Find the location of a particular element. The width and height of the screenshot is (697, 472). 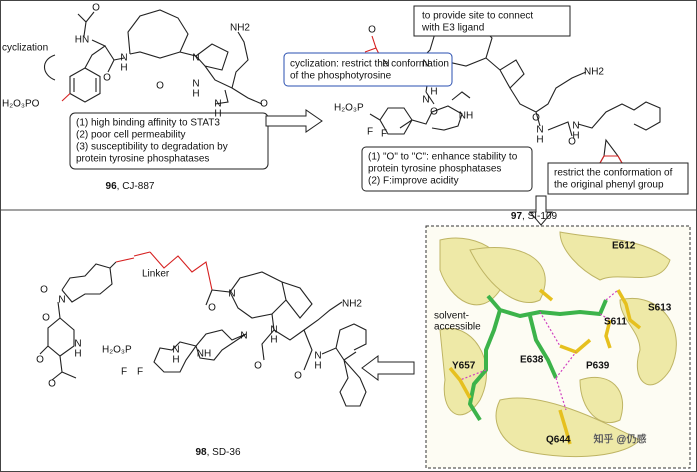

e3-site-box is located at coordinates (492, 21).